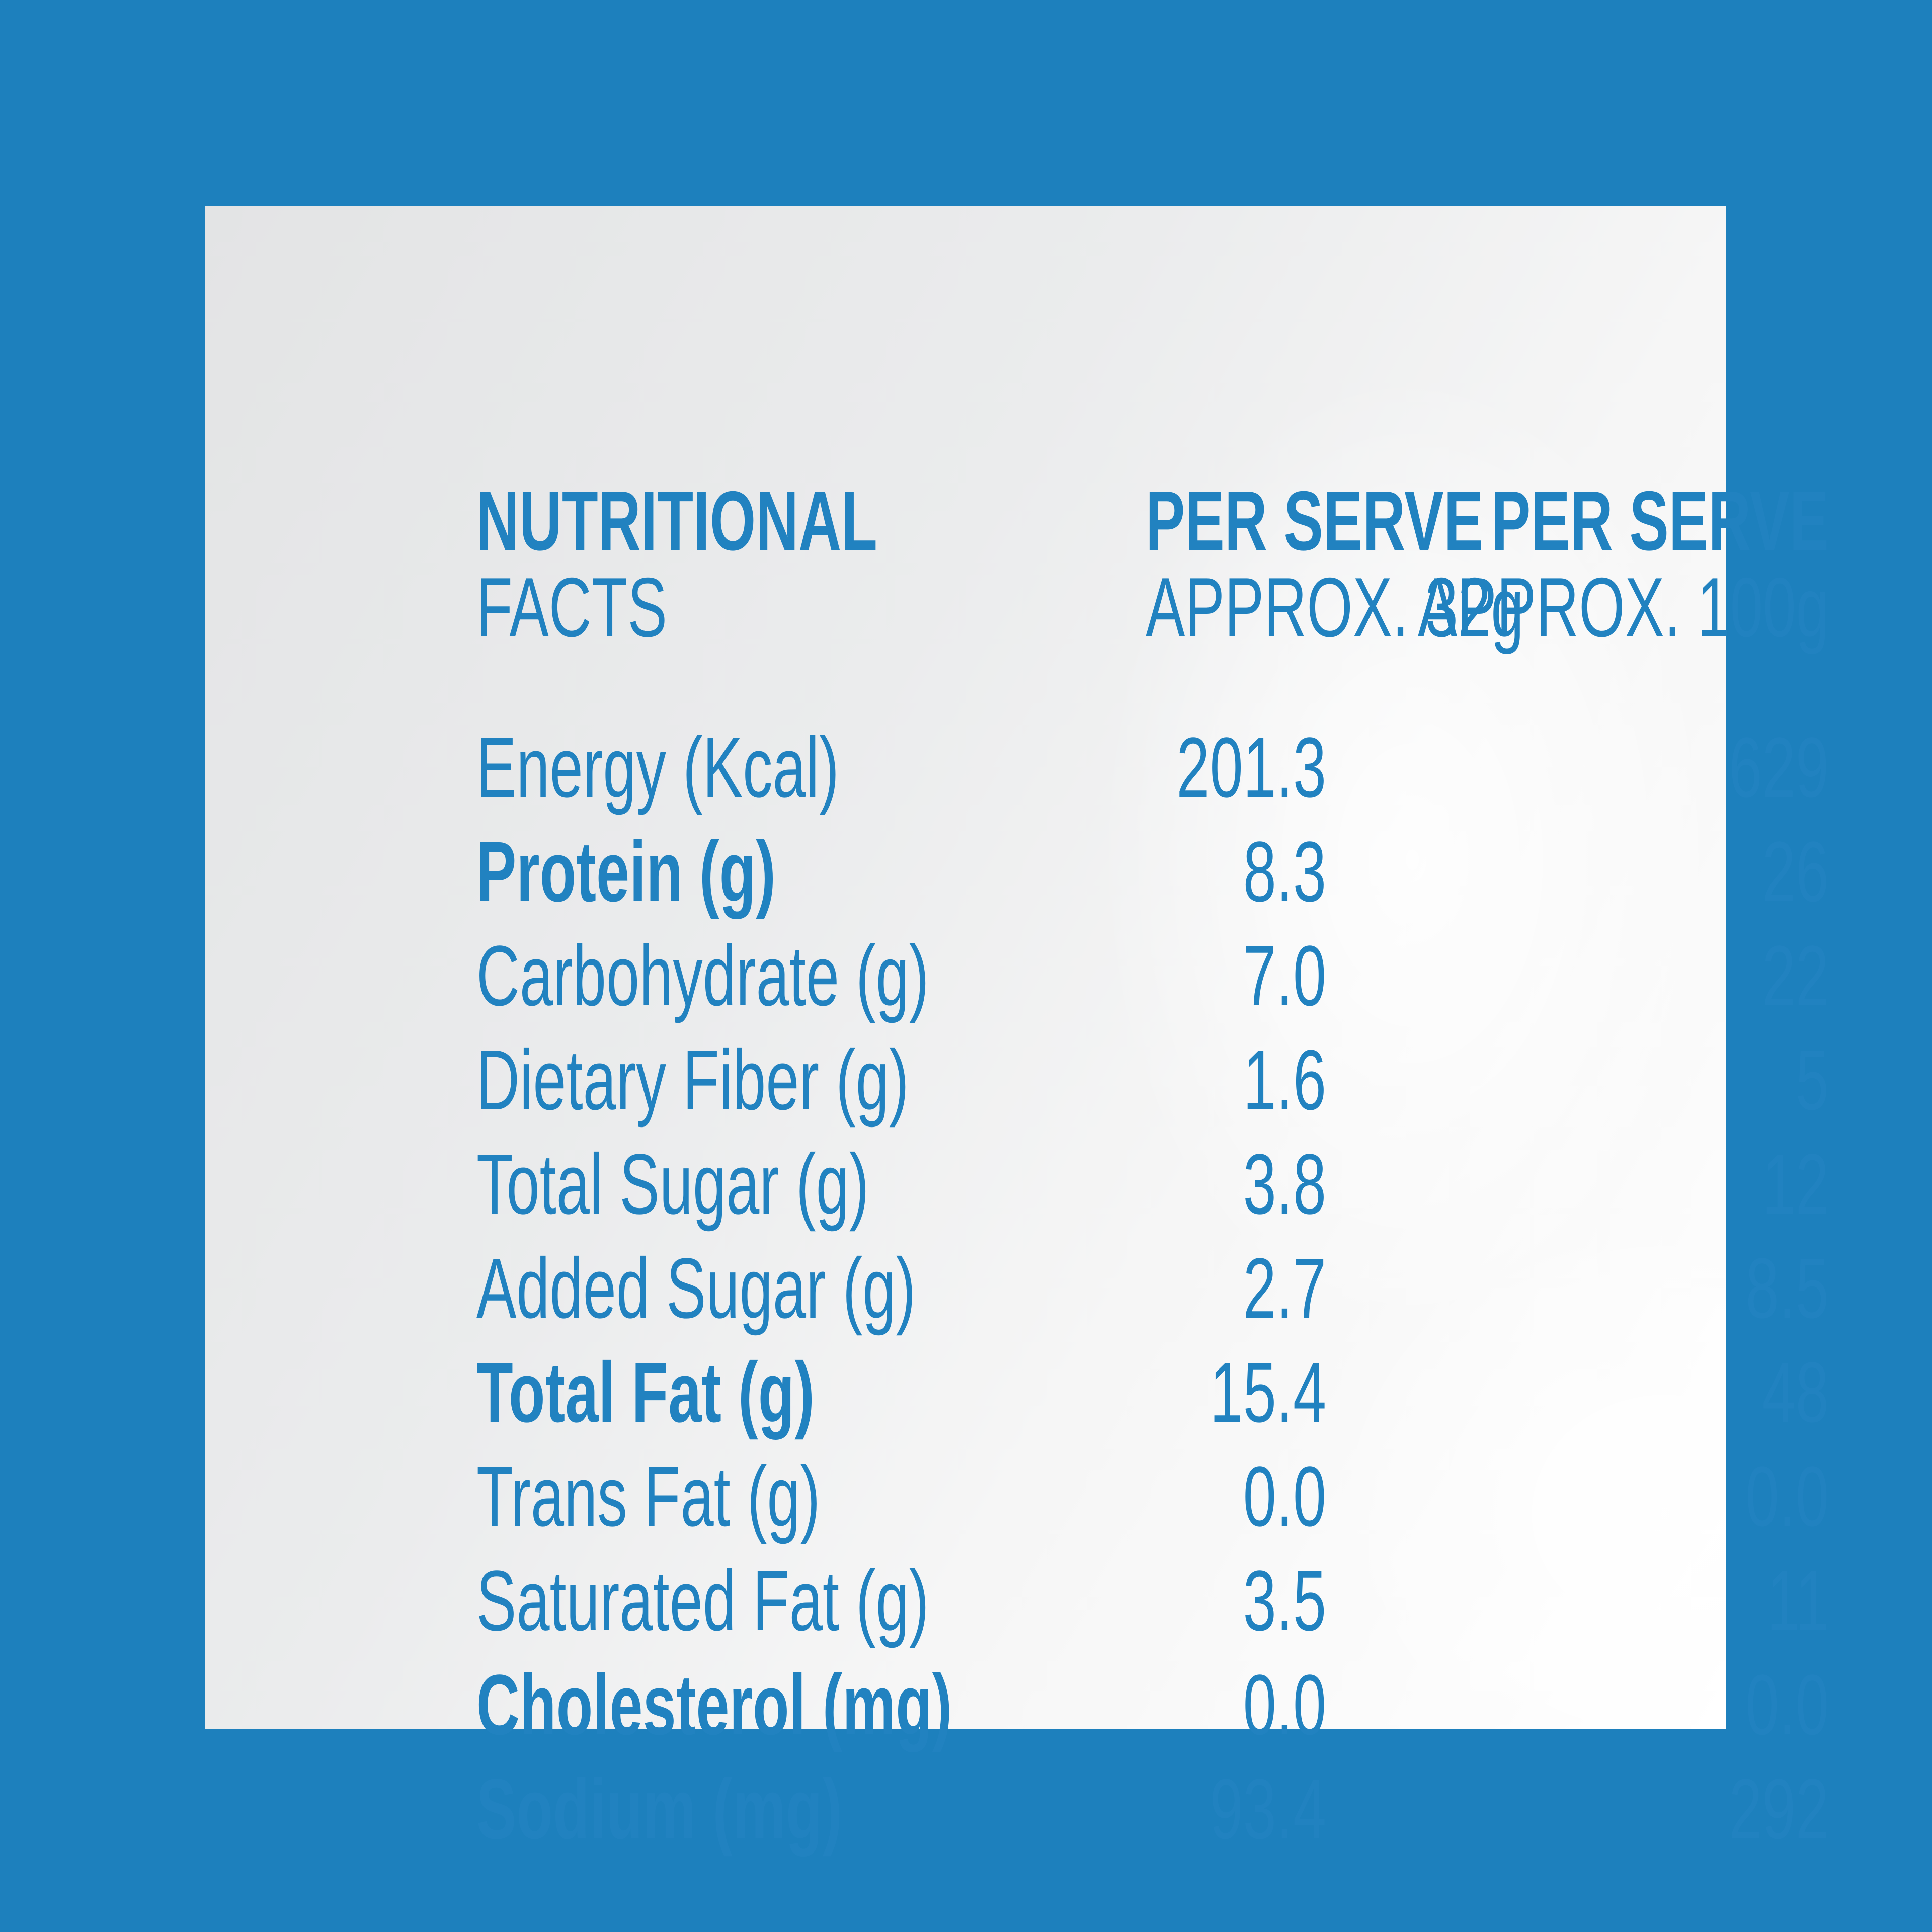  Describe the element at coordinates (1796, 872) in the screenshot. I see `value-per-100g: 26` at that location.